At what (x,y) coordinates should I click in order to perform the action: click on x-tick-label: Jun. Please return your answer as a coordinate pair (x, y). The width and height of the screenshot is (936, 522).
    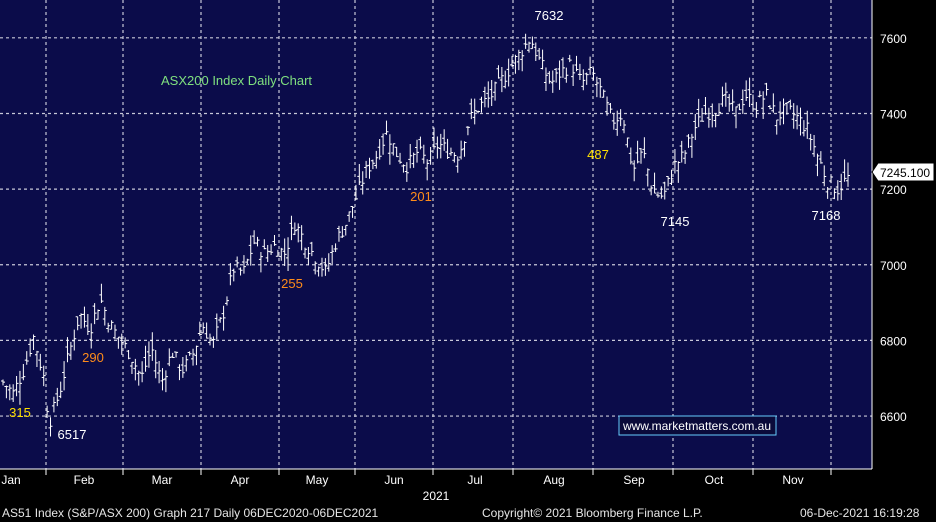
    Looking at the image, I should click on (393, 480).